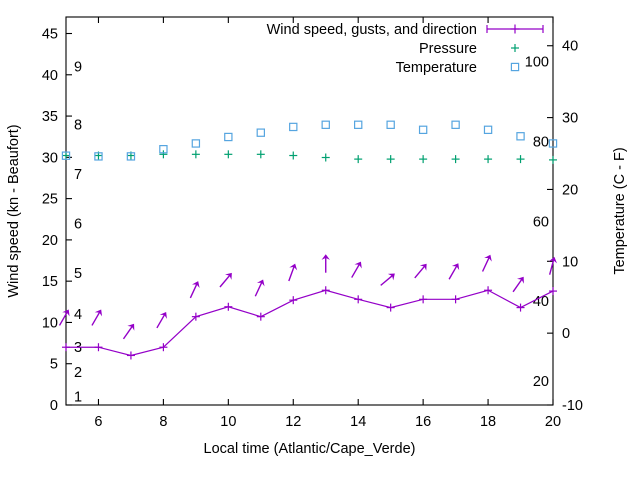 The height and width of the screenshot is (480, 640). I want to click on y-axis-tick-label: 40, so click(50, 76).